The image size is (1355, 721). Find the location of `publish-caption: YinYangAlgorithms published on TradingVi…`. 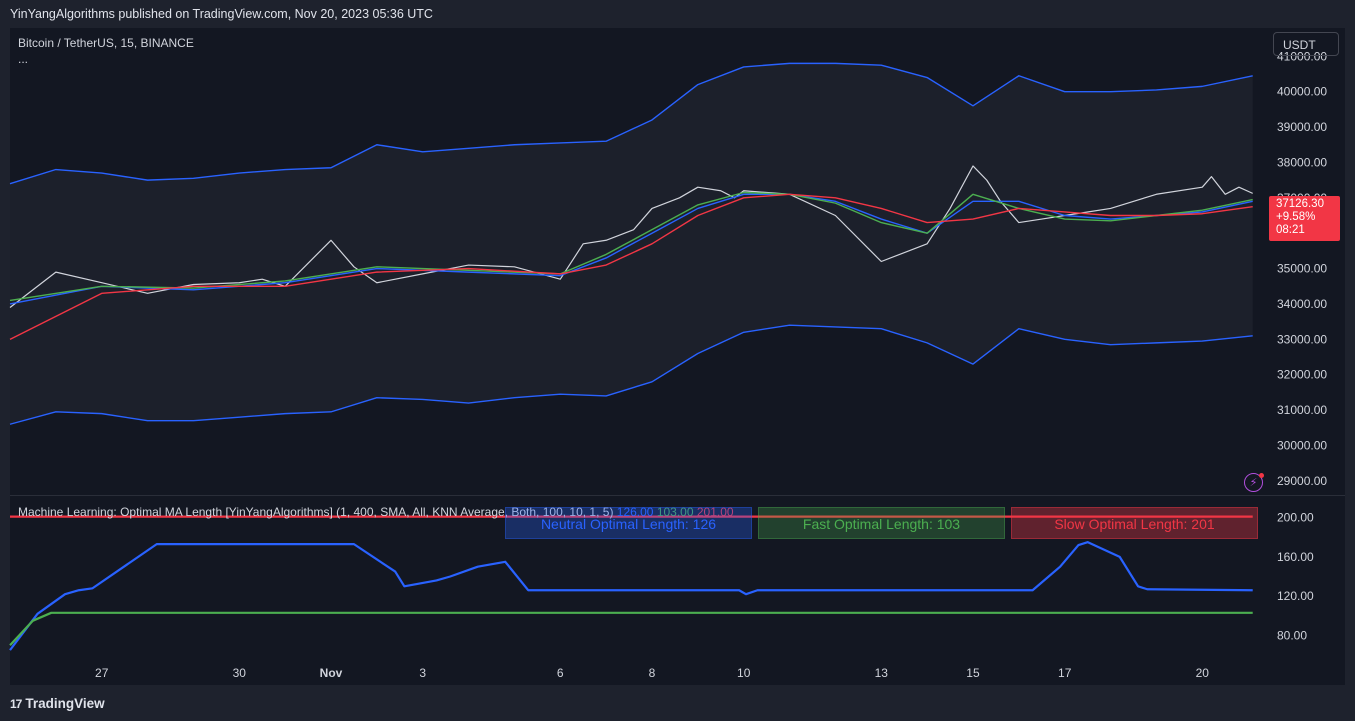

publish-caption: YinYangAlgorithms published on TradingVi… is located at coordinates (221, 14).